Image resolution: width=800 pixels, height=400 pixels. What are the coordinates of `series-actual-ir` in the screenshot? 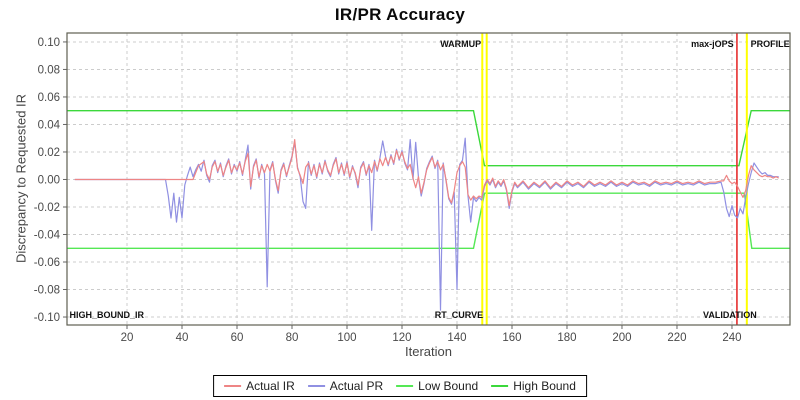 It's located at (426, 173).